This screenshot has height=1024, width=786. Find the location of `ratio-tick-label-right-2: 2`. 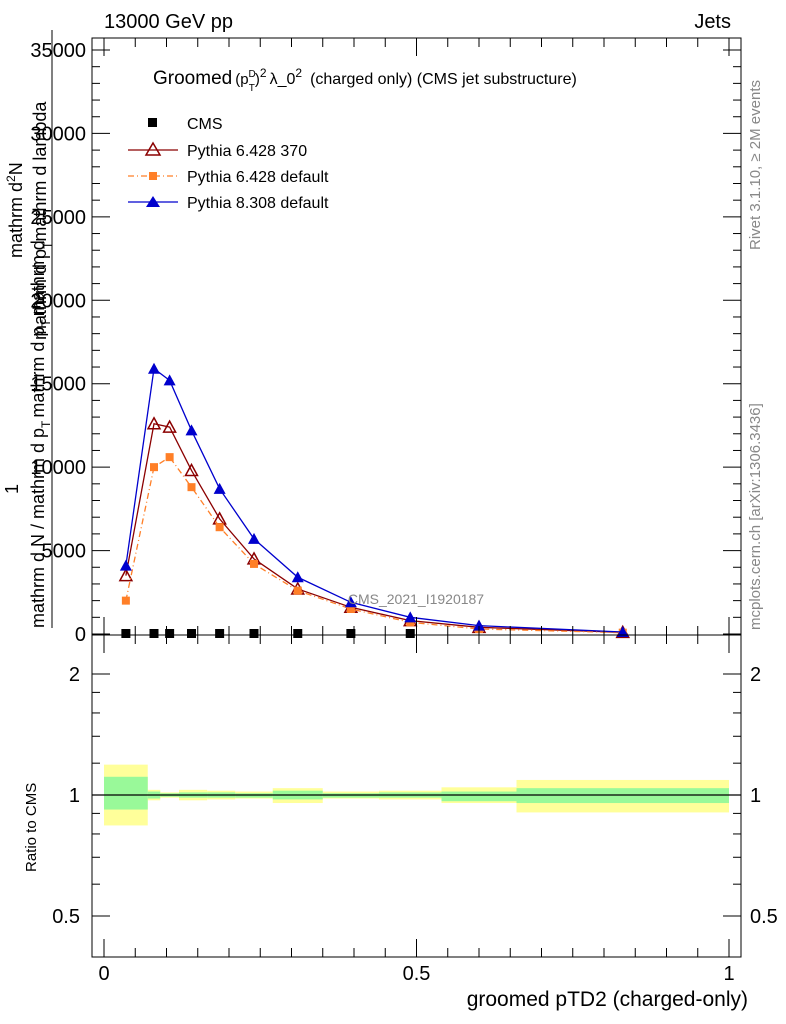

ratio-tick-label-right-2: 2 is located at coordinates (755, 675).